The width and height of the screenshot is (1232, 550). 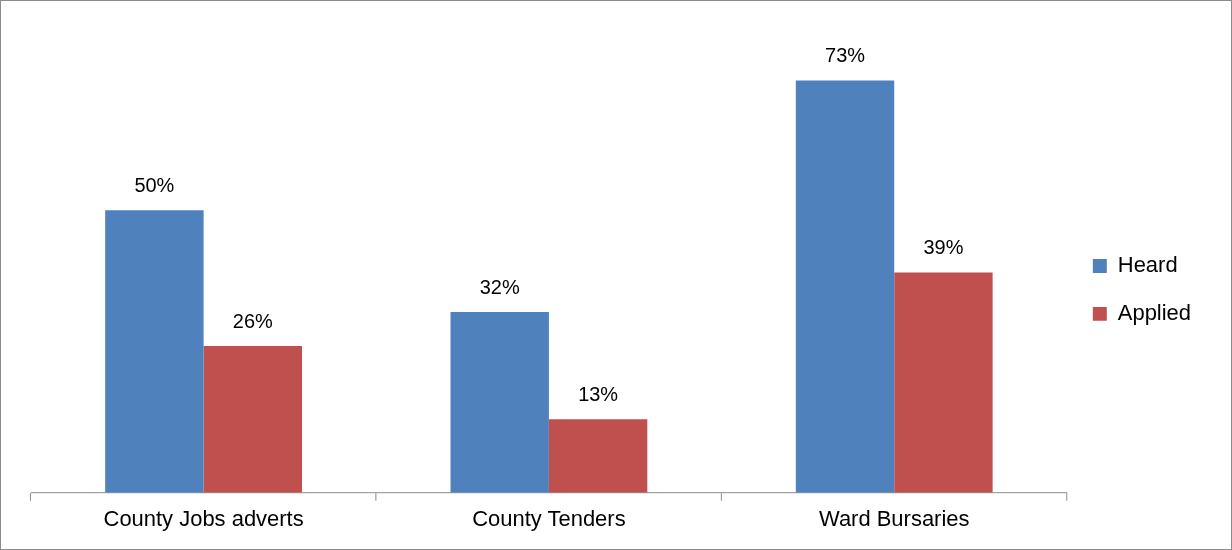 What do you see at coordinates (549, 518) in the screenshot?
I see `x-tick-label: County Tenders` at bounding box center [549, 518].